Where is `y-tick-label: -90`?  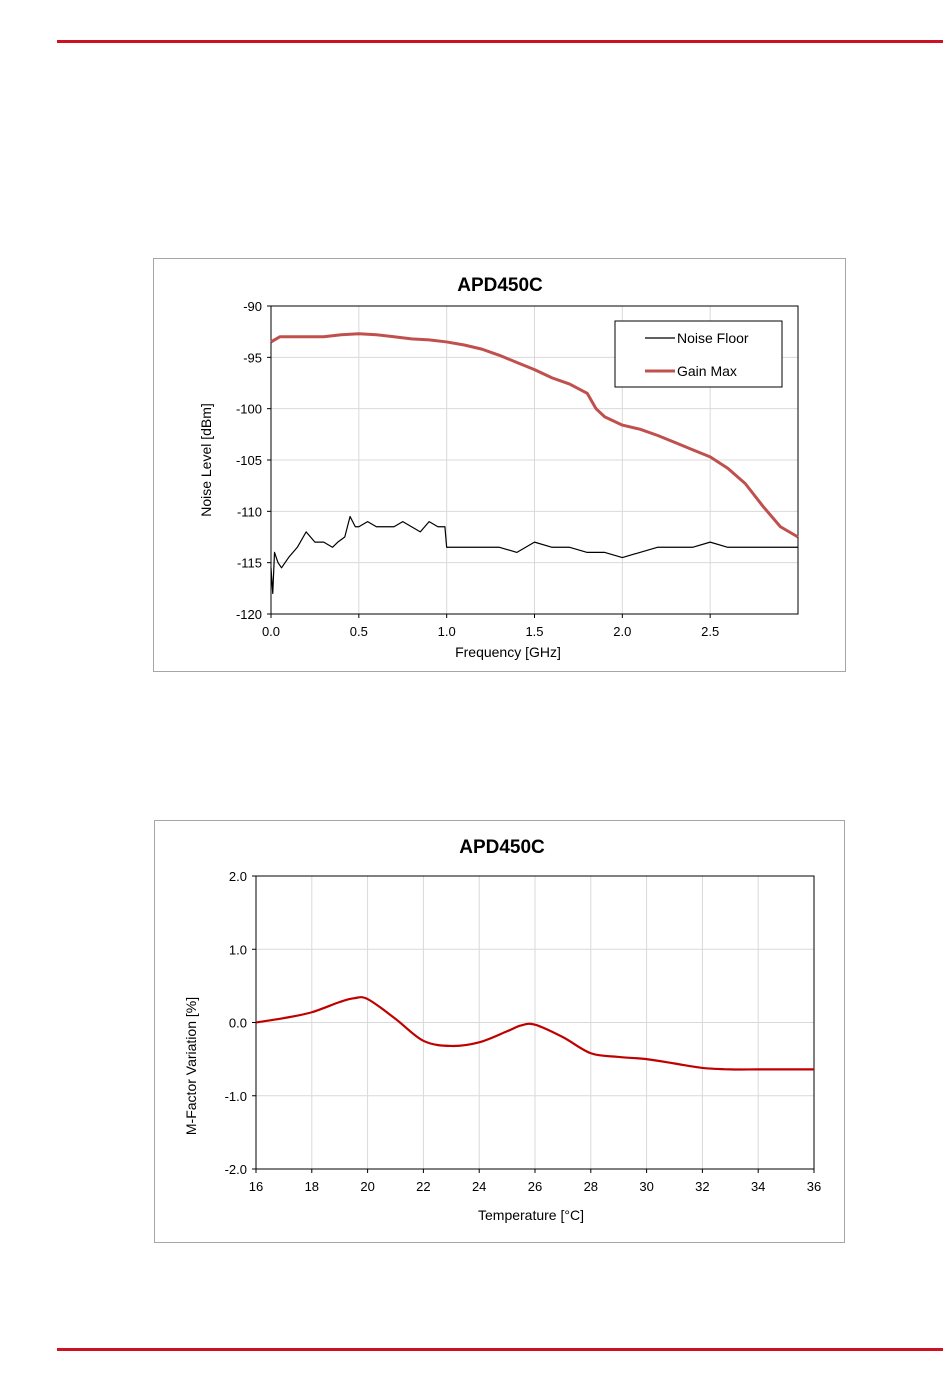
y-tick-label: -90 is located at coordinates (252, 306).